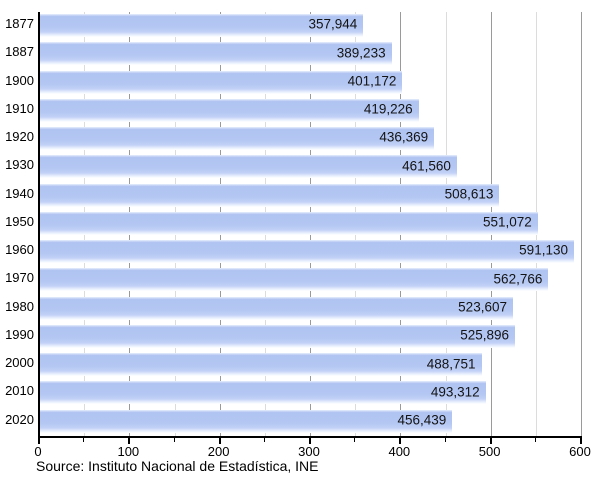  What do you see at coordinates (507, 222) in the screenshot?
I see `bar-value-label: 551,072` at bounding box center [507, 222].